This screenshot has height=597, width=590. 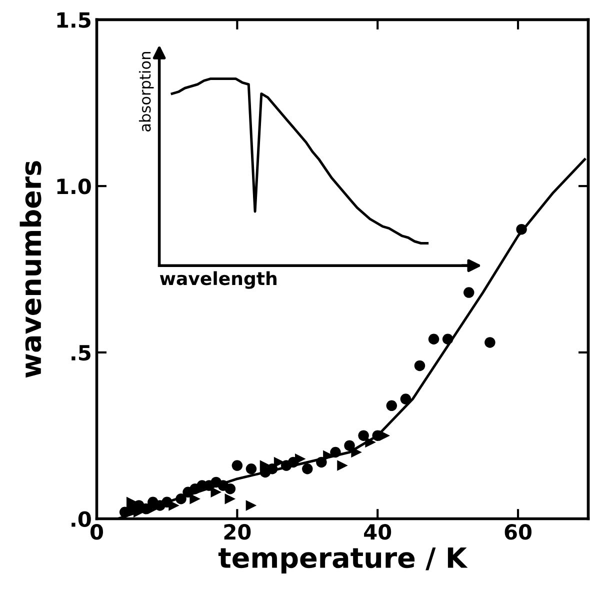 What do you see at coordinates (378, 532) in the screenshot?
I see `x-tick-label: 40` at bounding box center [378, 532].